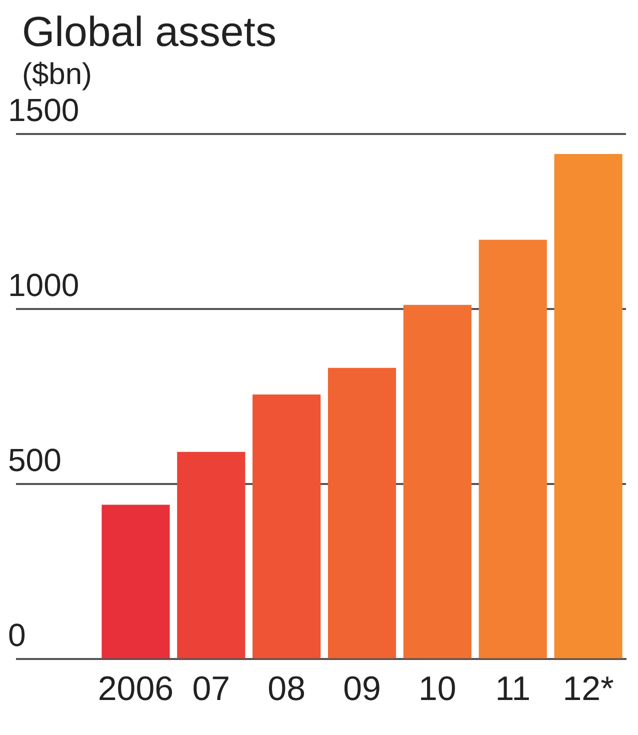 This screenshot has width=638, height=735. Describe the element at coordinates (17, 635) in the screenshot. I see `y-tick-label: 0` at that location.